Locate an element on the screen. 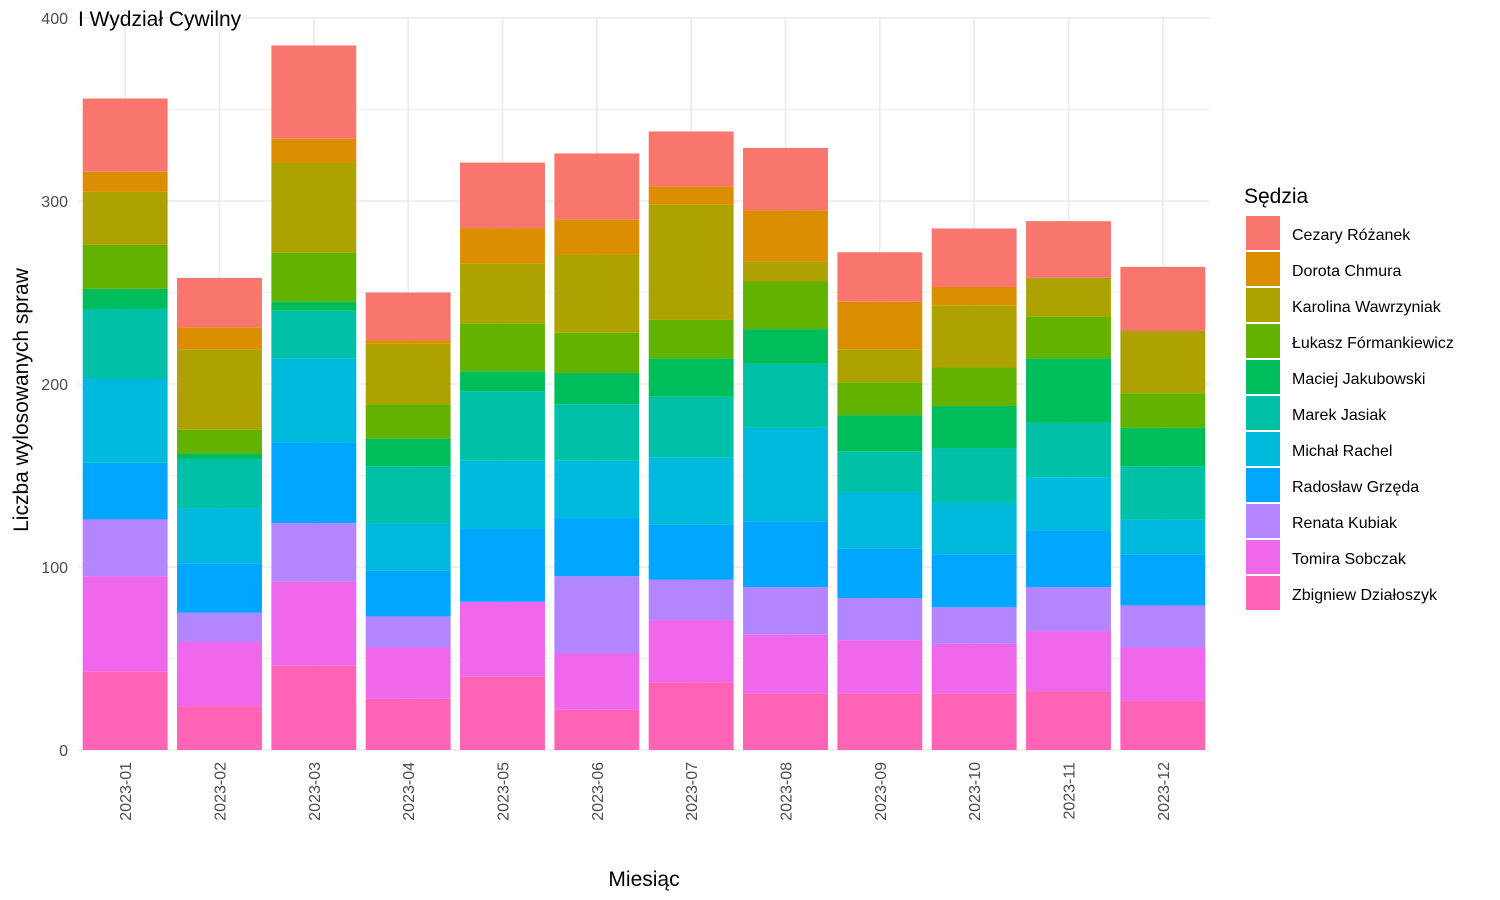  y-tick-label: 300 is located at coordinates (54, 202).